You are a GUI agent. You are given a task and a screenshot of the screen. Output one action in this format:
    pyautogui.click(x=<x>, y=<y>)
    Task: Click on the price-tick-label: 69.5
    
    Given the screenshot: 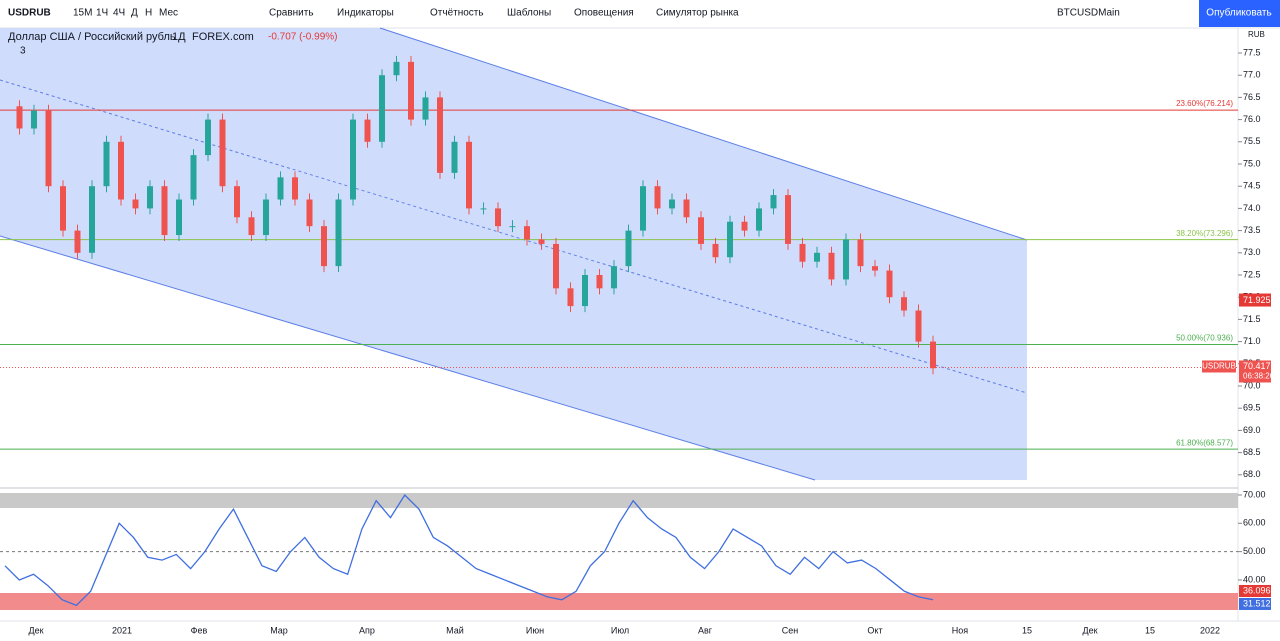 What is the action you would take?
    pyautogui.click(x=1252, y=408)
    